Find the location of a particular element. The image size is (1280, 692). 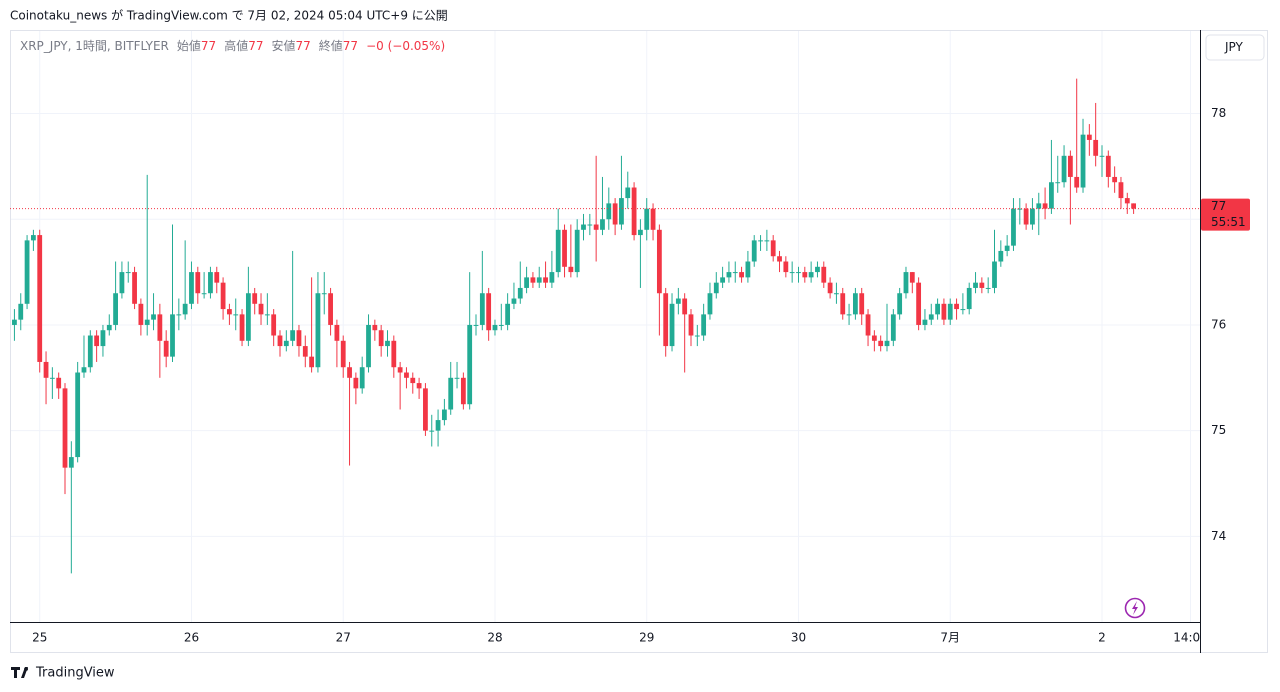

x-tick-label: 30 is located at coordinates (798, 638).